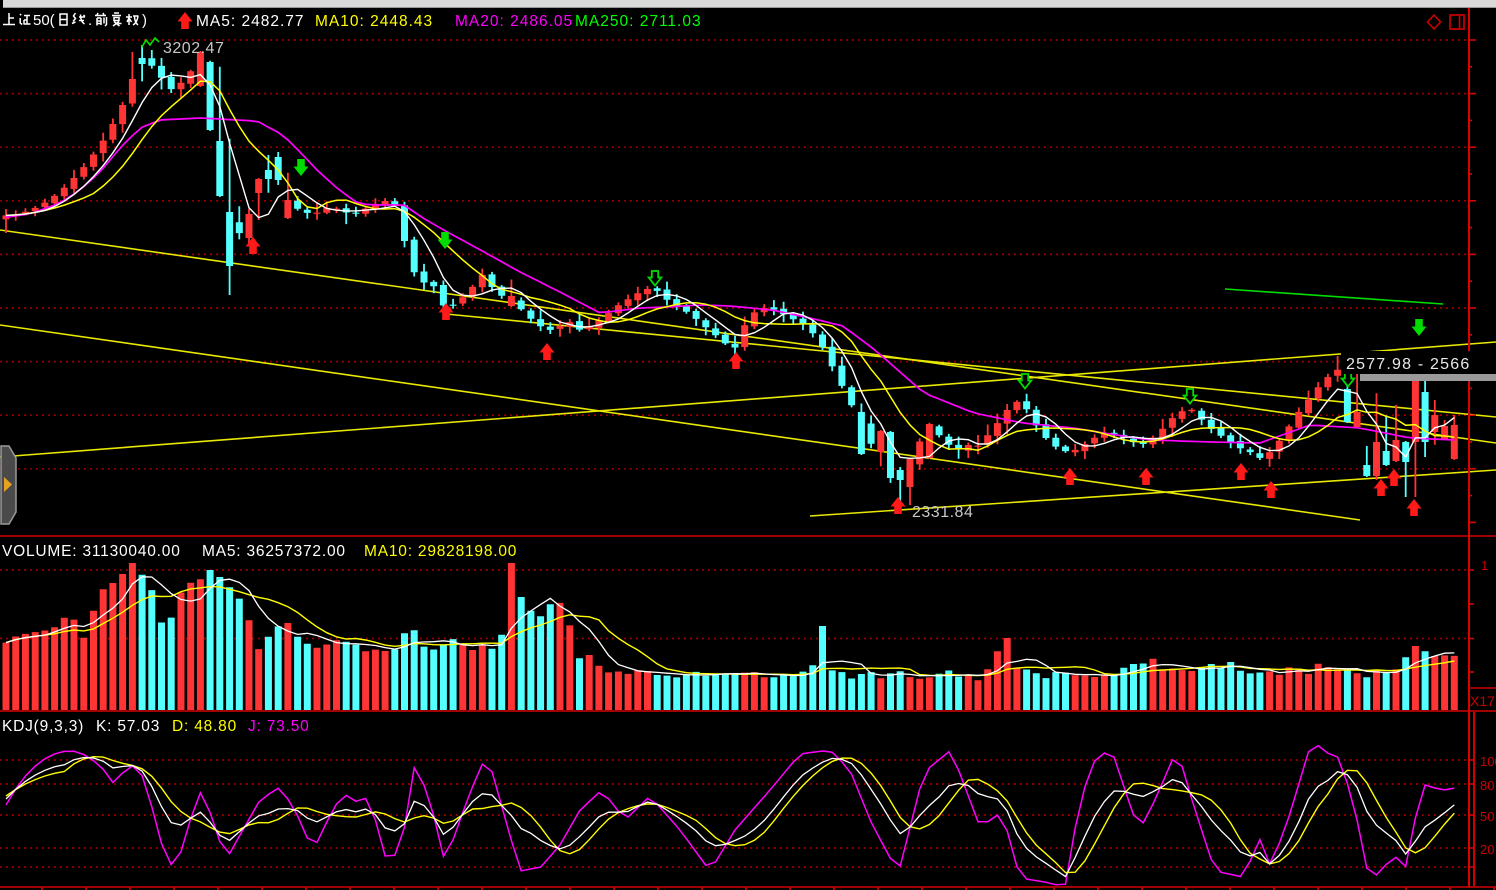  I want to click on svg-text: MA250: 2711.03, so click(638, 21).